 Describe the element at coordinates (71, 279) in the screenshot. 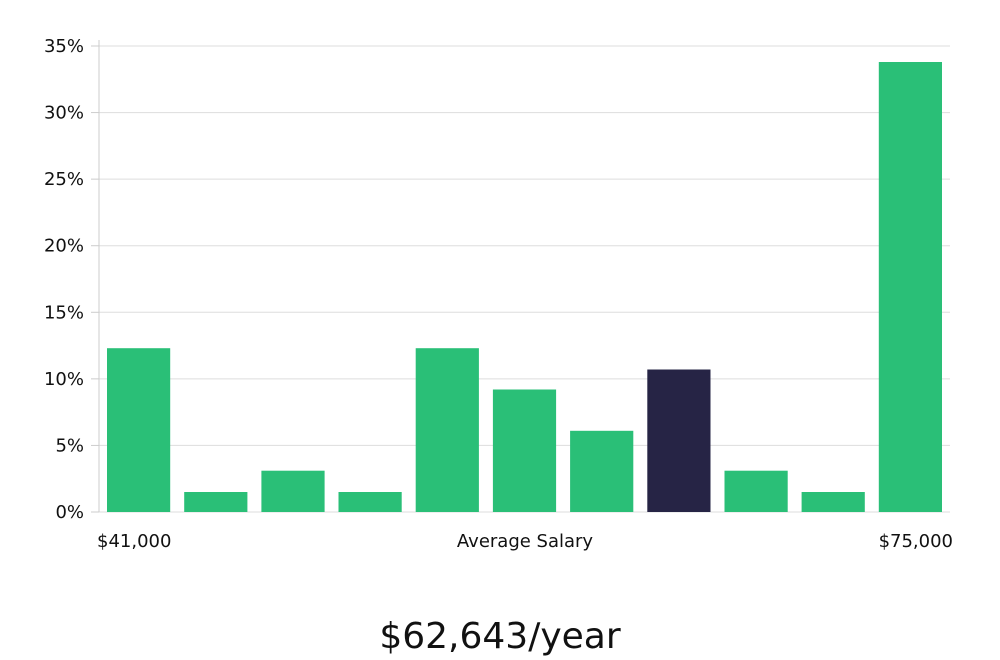

I see `y-axis-ticks: 0% 5% 10% 15% 20% 25% 30% 35%` at that location.